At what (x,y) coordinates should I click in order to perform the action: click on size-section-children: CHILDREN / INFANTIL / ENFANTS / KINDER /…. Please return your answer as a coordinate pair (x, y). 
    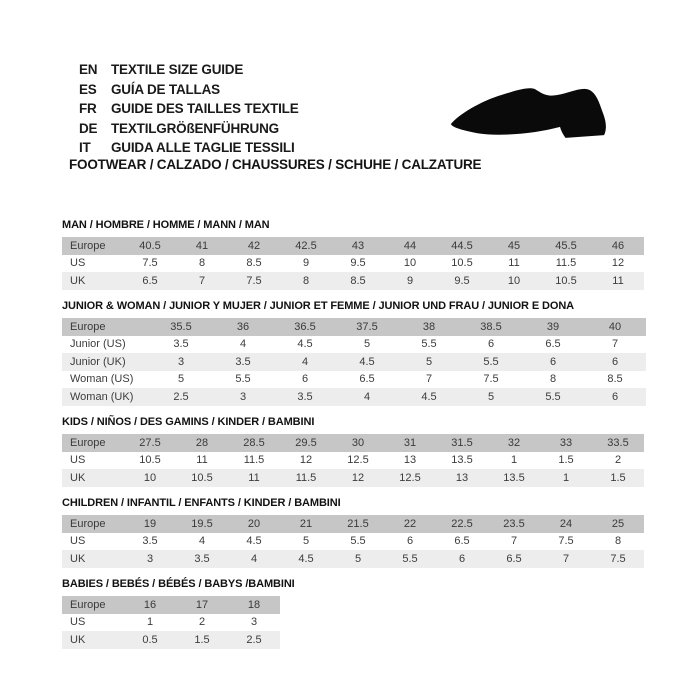
    Looking at the image, I should click on (357, 532).